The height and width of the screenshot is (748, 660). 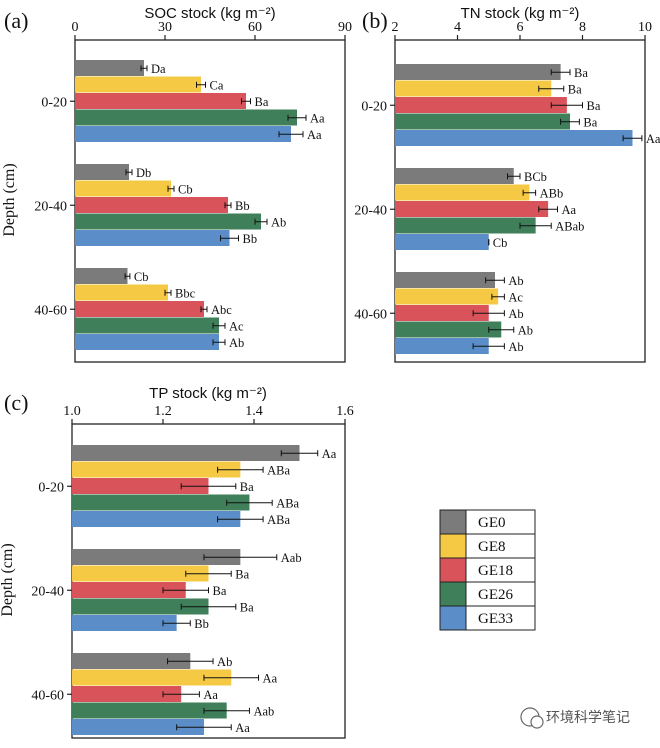 I want to click on legend-swatch-GE0, so click(x=453, y=522).